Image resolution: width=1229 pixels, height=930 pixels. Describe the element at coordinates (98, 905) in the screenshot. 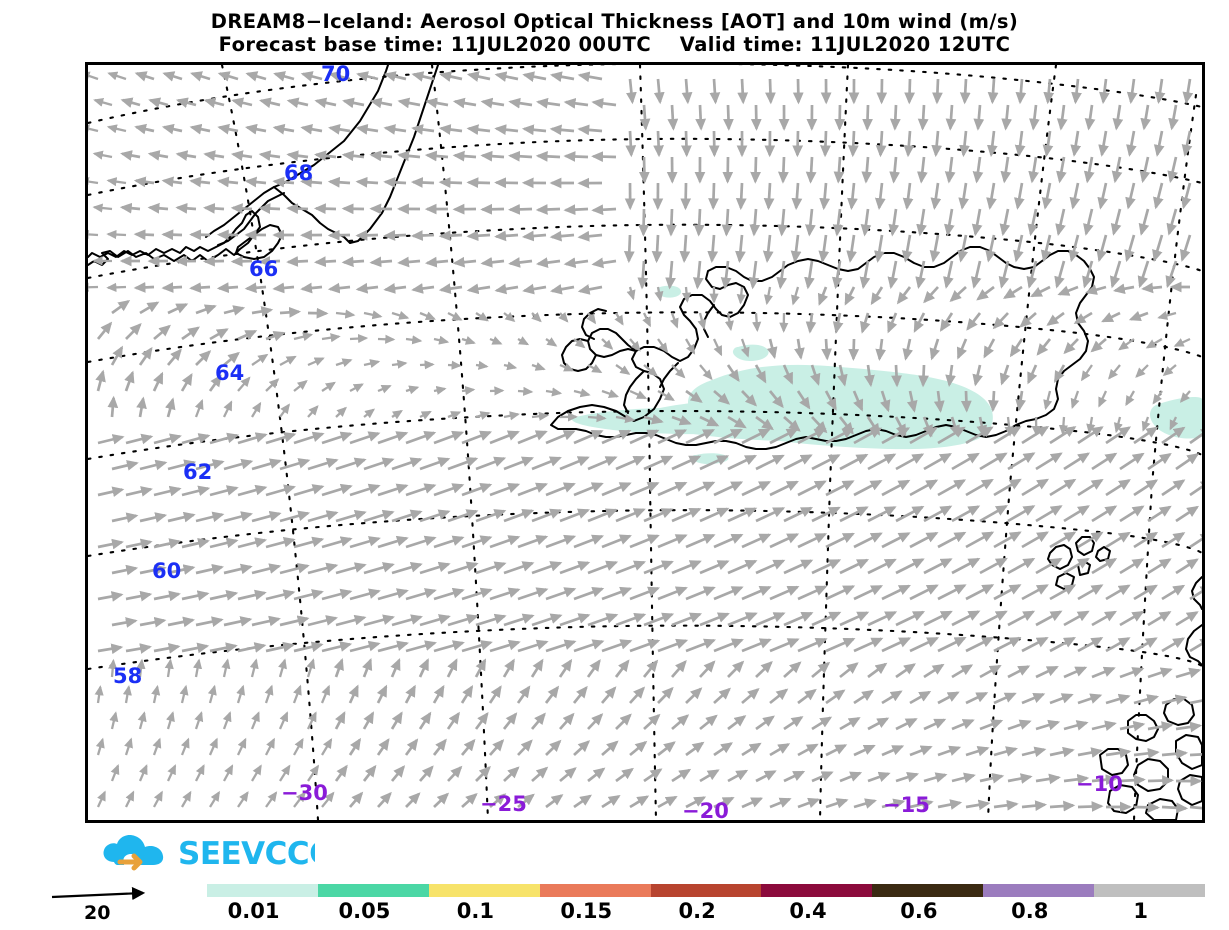

I see `wind-reference-key: 20` at that location.